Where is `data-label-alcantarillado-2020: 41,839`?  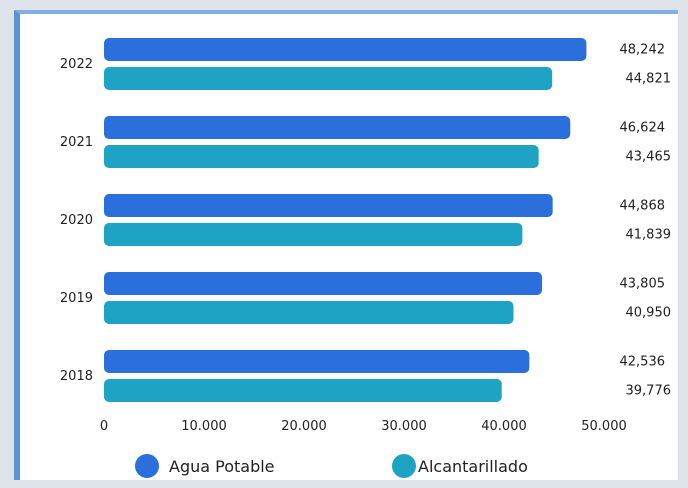
data-label-alcantarillado-2020: 41,839 is located at coordinates (649, 235).